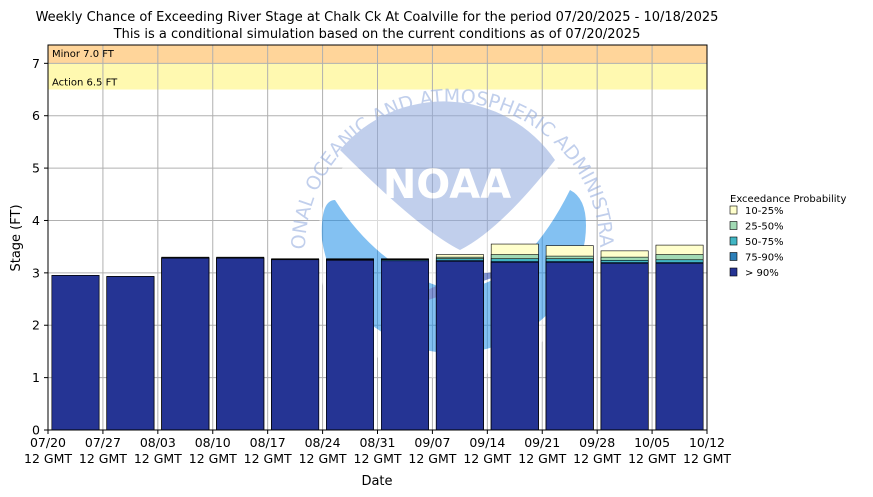 The image size is (873, 497). Describe the element at coordinates (36, 430) in the screenshot. I see `y-tick-label-0: 0` at that location.